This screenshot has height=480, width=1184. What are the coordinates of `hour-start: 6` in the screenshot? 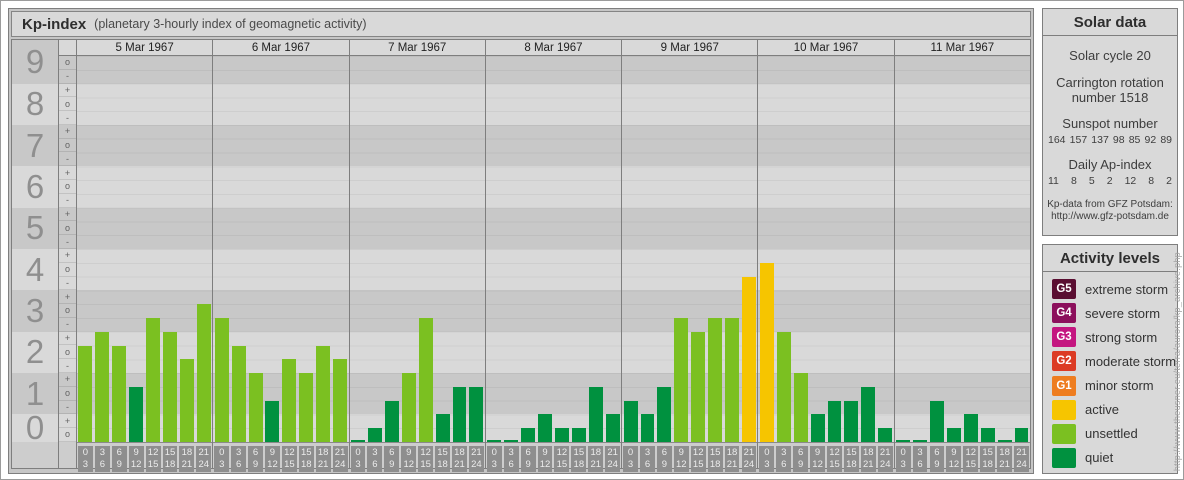 It's located at (119, 452).